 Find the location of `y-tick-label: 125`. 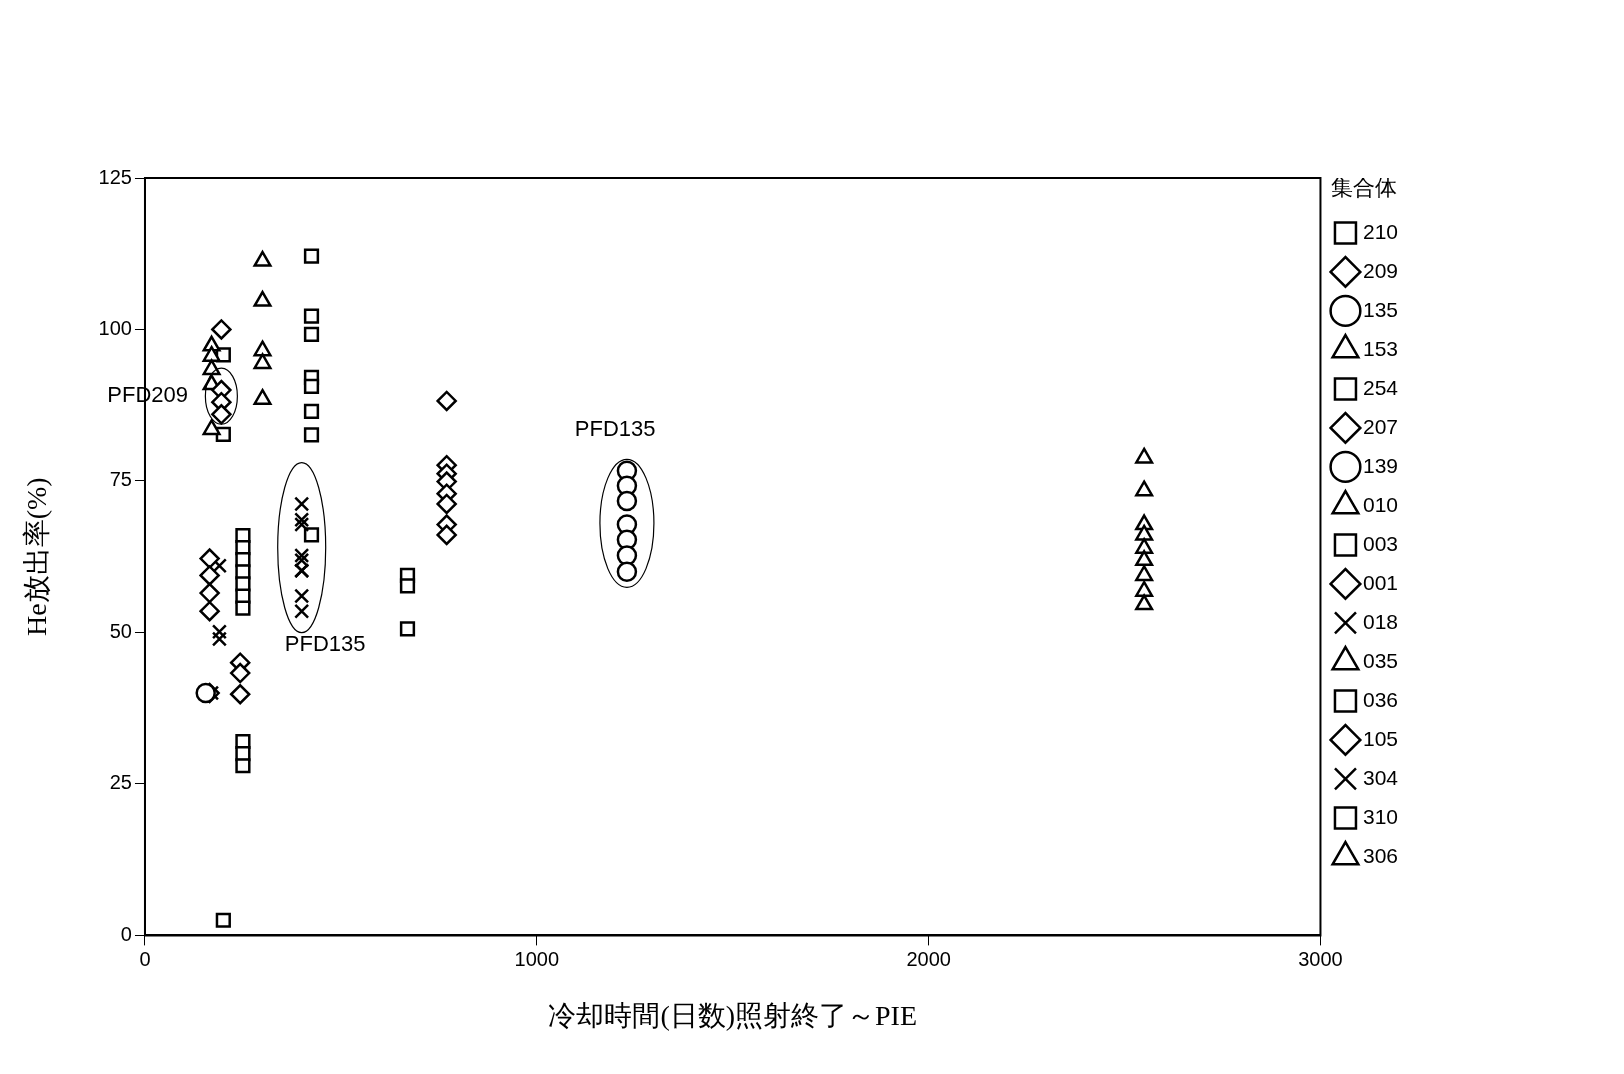

y-tick-label: 125 is located at coordinates (115, 176).